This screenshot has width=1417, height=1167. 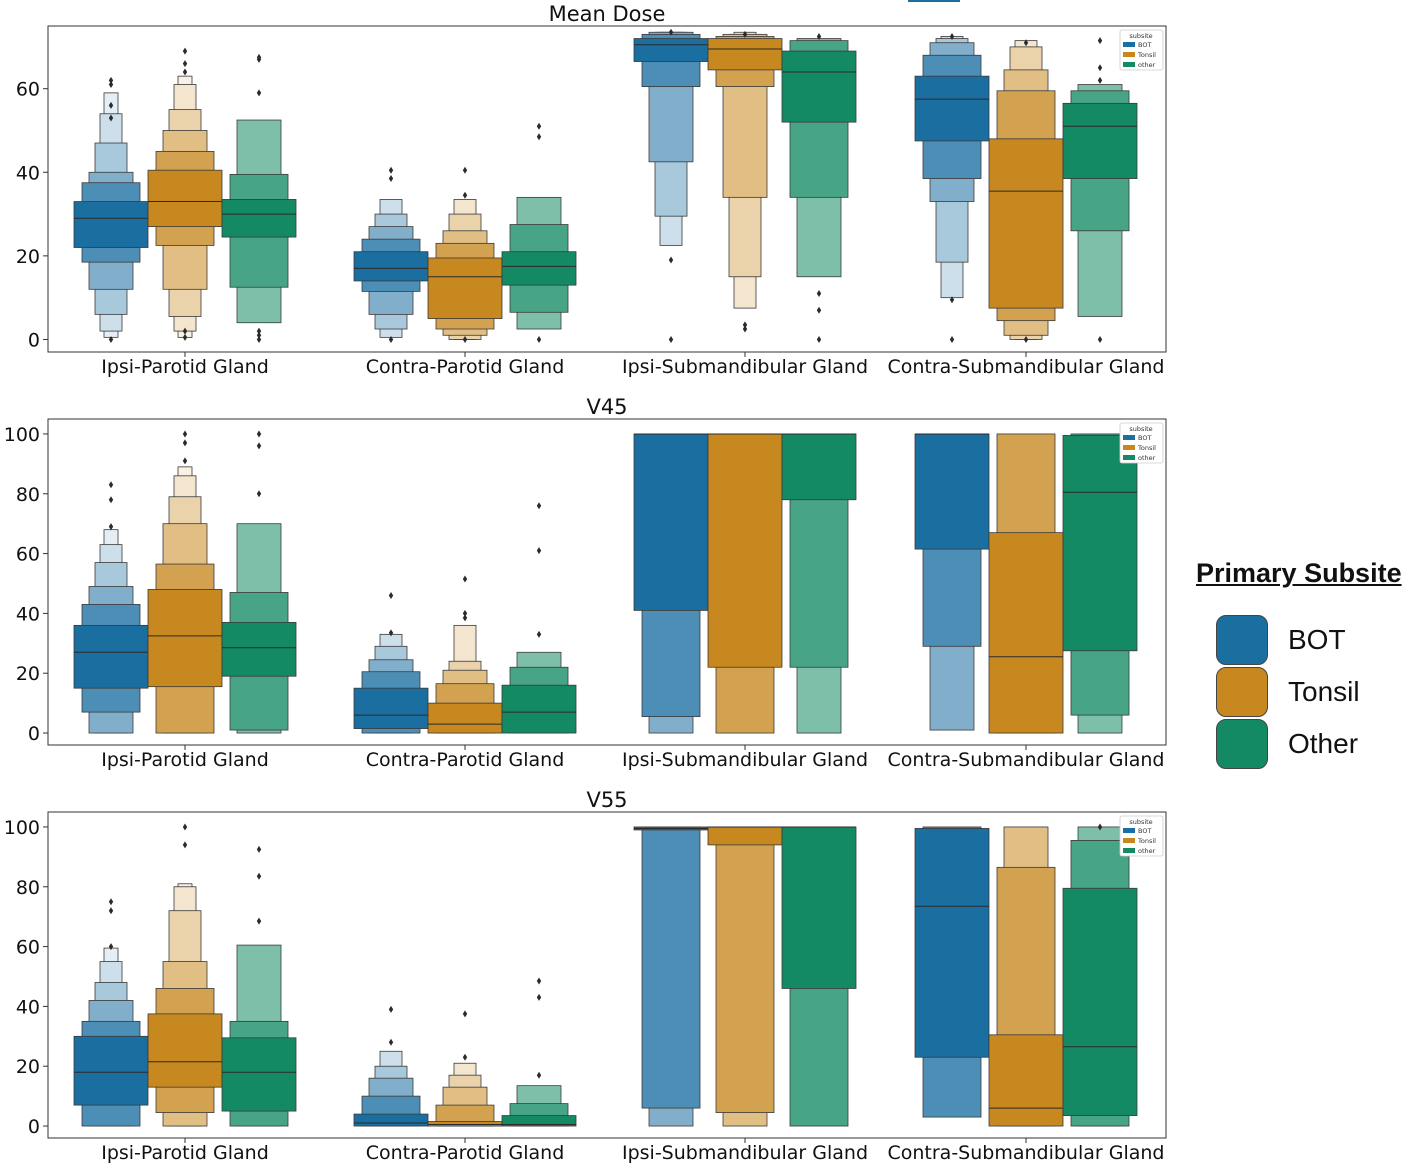 I want to click on mini-legend-label: other, so click(x=1147, y=851).